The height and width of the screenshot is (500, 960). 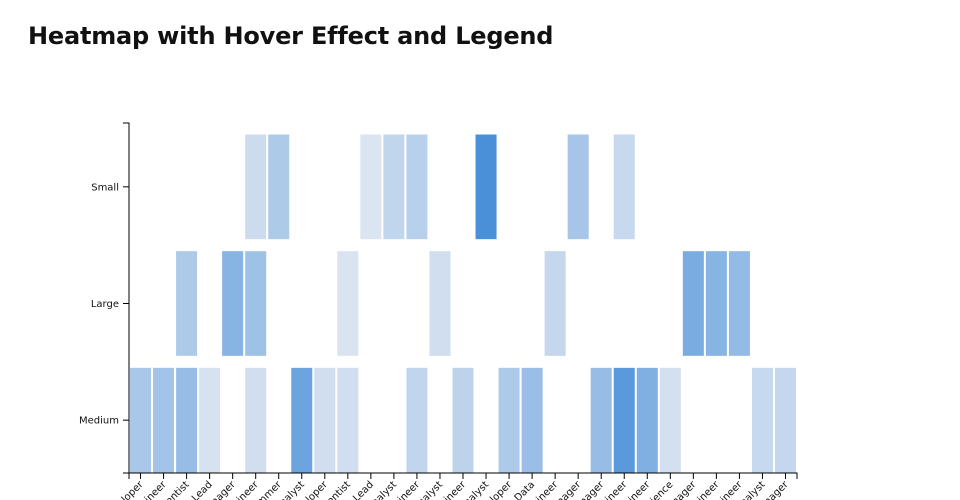 What do you see at coordinates (104, 298) in the screenshot?
I see `y-axis: Small Large Medium` at bounding box center [104, 298].